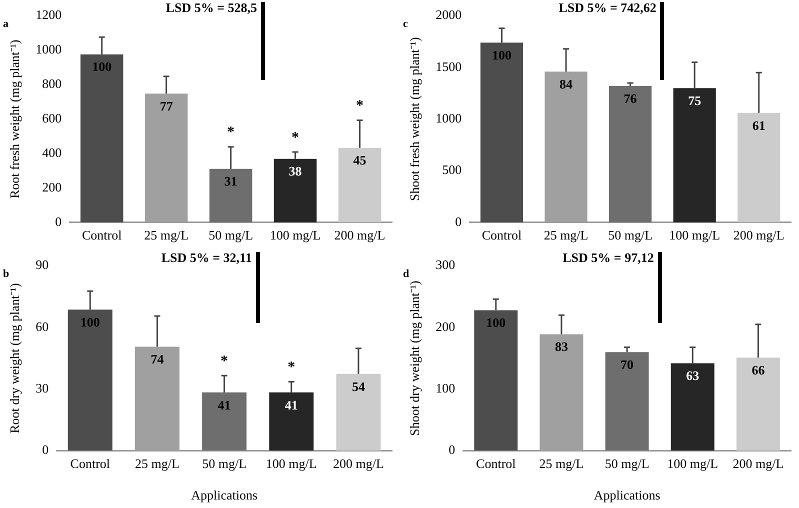  What do you see at coordinates (631, 98) in the screenshot?
I see `annotation: 76` at bounding box center [631, 98].